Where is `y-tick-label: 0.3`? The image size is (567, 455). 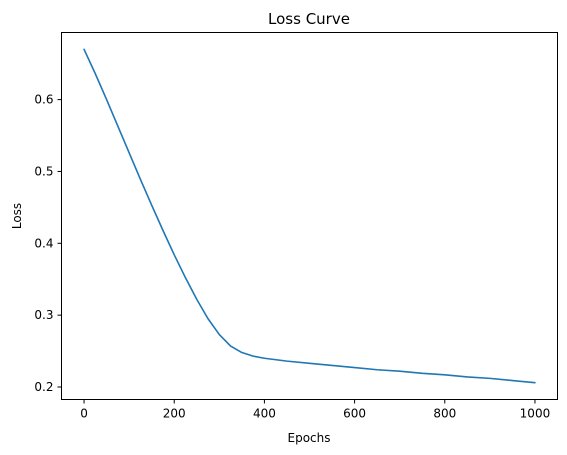
y-tick-label: 0.3 is located at coordinates (43, 315).